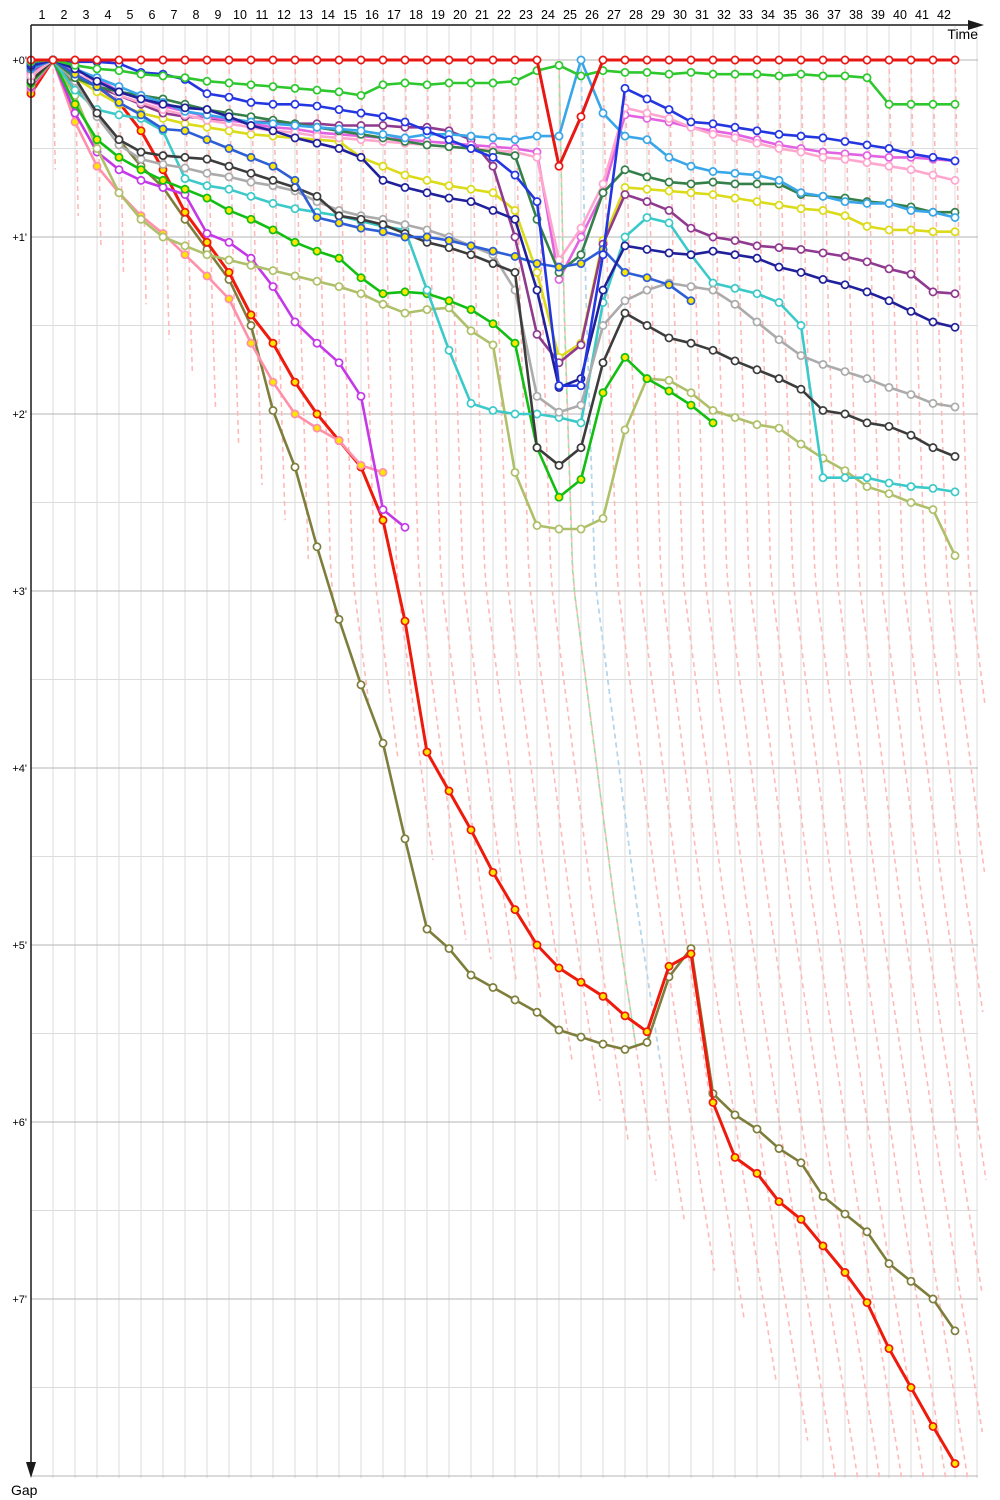  Describe the element at coordinates (581, 237) in the screenshot. I see `data-point-magenta` at that location.